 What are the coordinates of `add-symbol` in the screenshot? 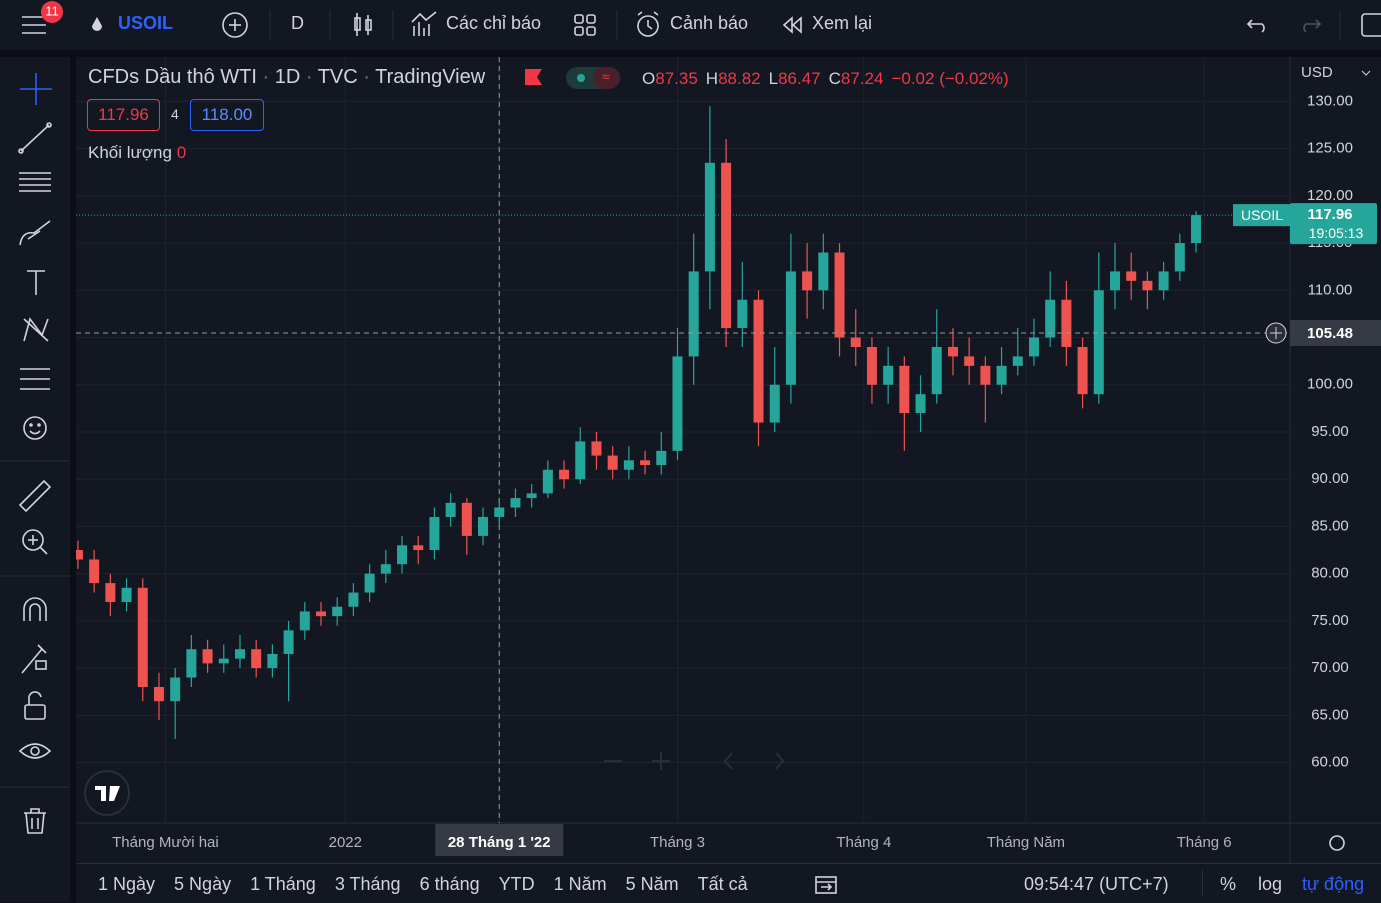 It's located at (235, 25).